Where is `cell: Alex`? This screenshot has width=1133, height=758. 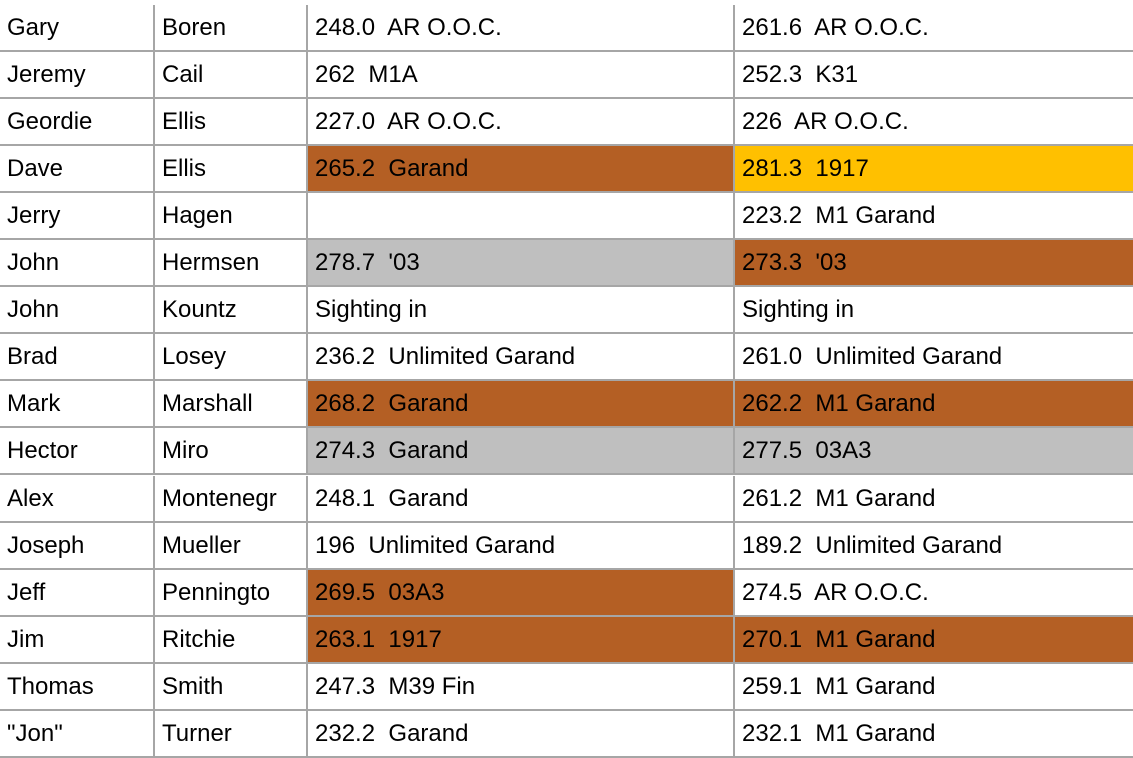
cell: Alex is located at coordinates (77, 499).